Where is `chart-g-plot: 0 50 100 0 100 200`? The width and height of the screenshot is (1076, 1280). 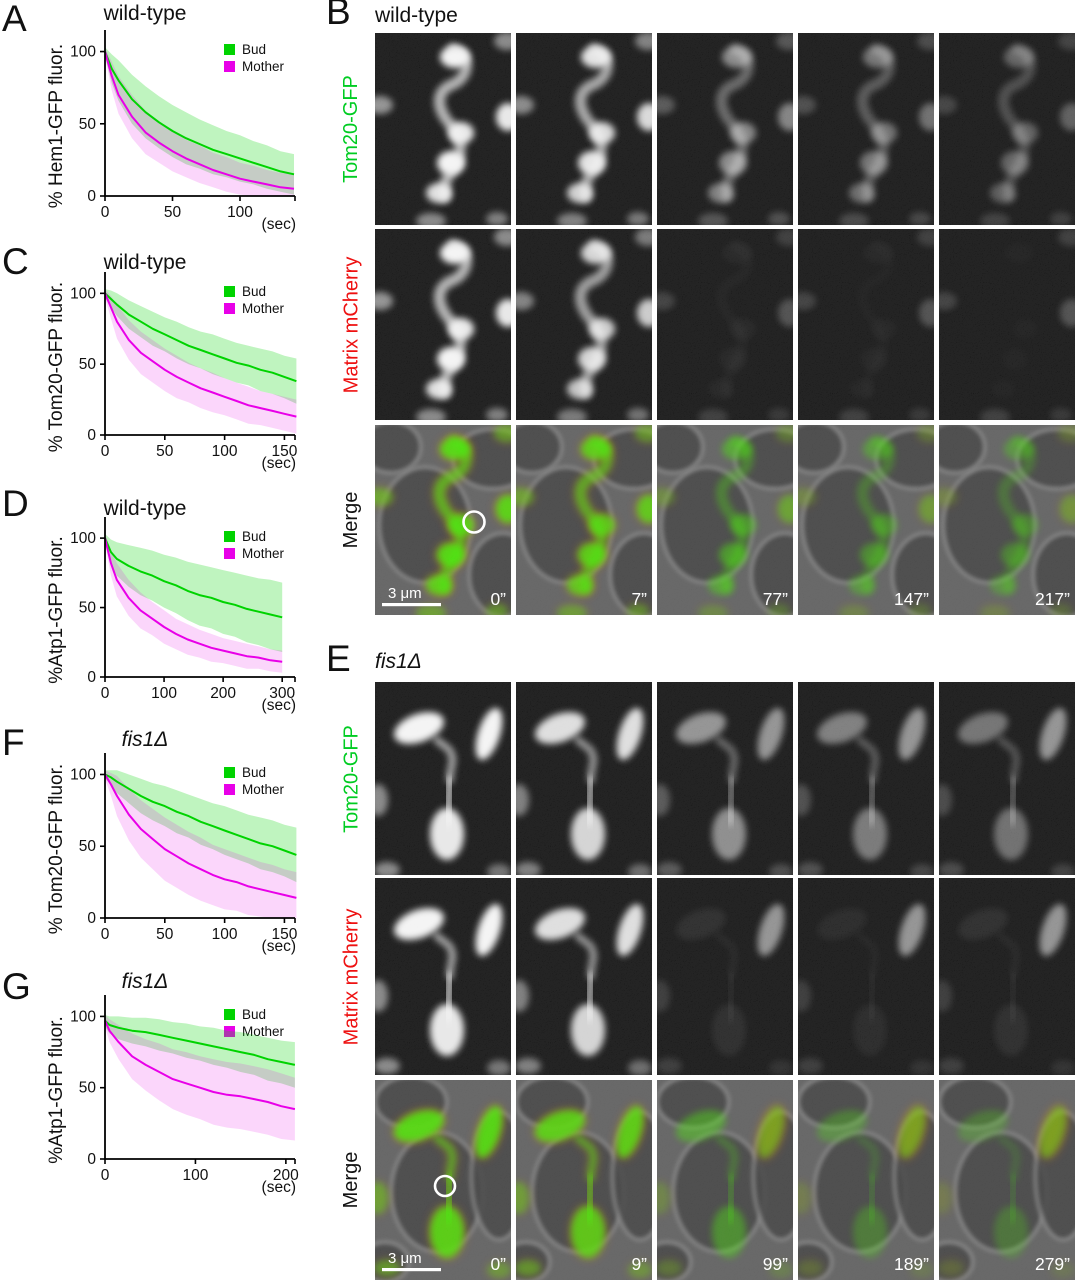
chart-g-plot: 0 50 100 0 100 200 is located at coordinates (184, 1089).